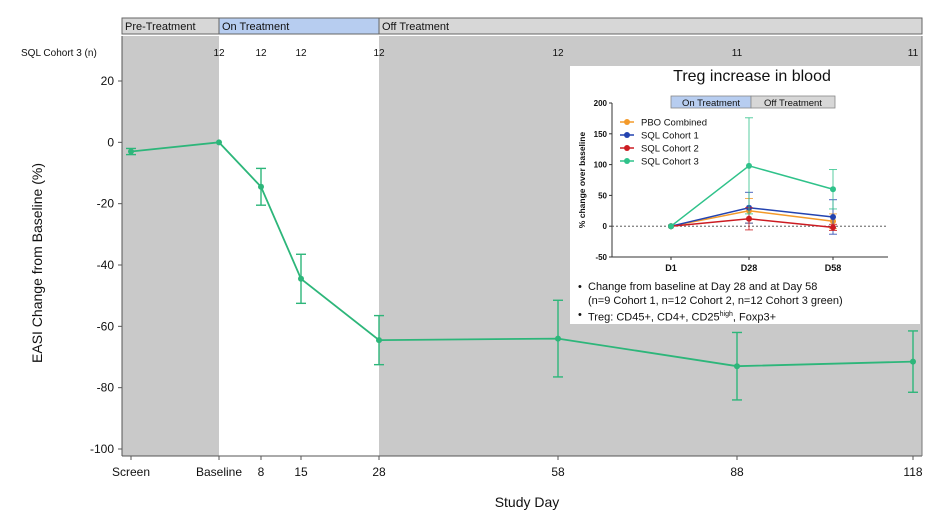  Describe the element at coordinates (670, 136) in the screenshot. I see `inset-legend-label: SQL Cohort 1` at that location.